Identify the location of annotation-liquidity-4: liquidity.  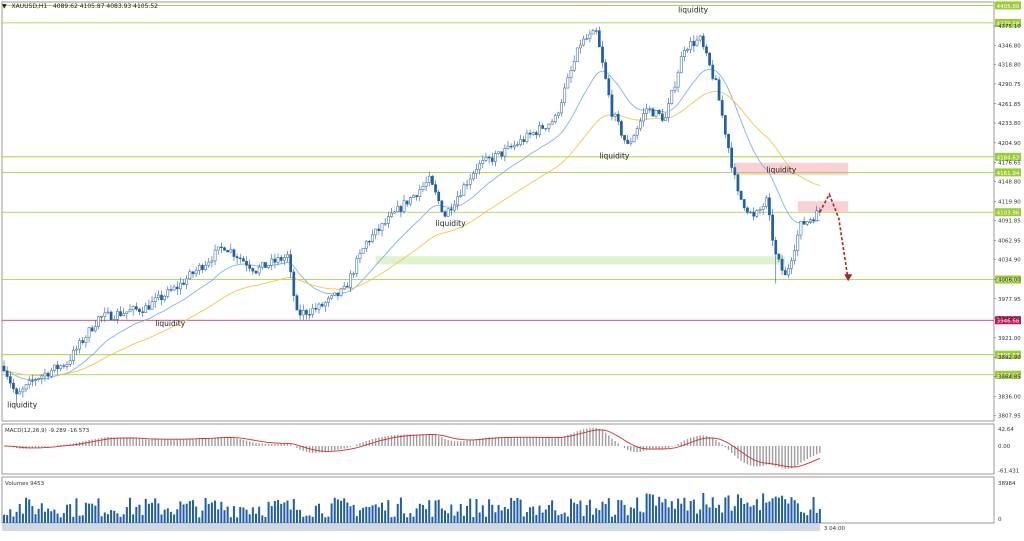
(693, 9).